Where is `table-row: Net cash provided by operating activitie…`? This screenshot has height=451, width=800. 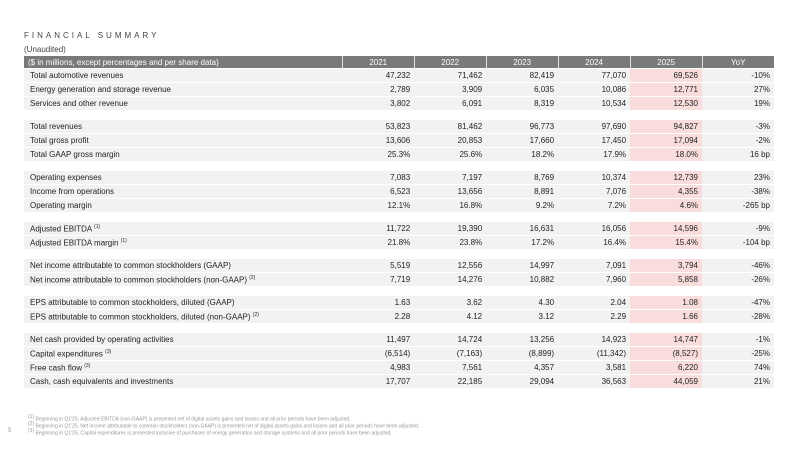 table-row: Net cash provided by operating activitie… is located at coordinates (399, 339).